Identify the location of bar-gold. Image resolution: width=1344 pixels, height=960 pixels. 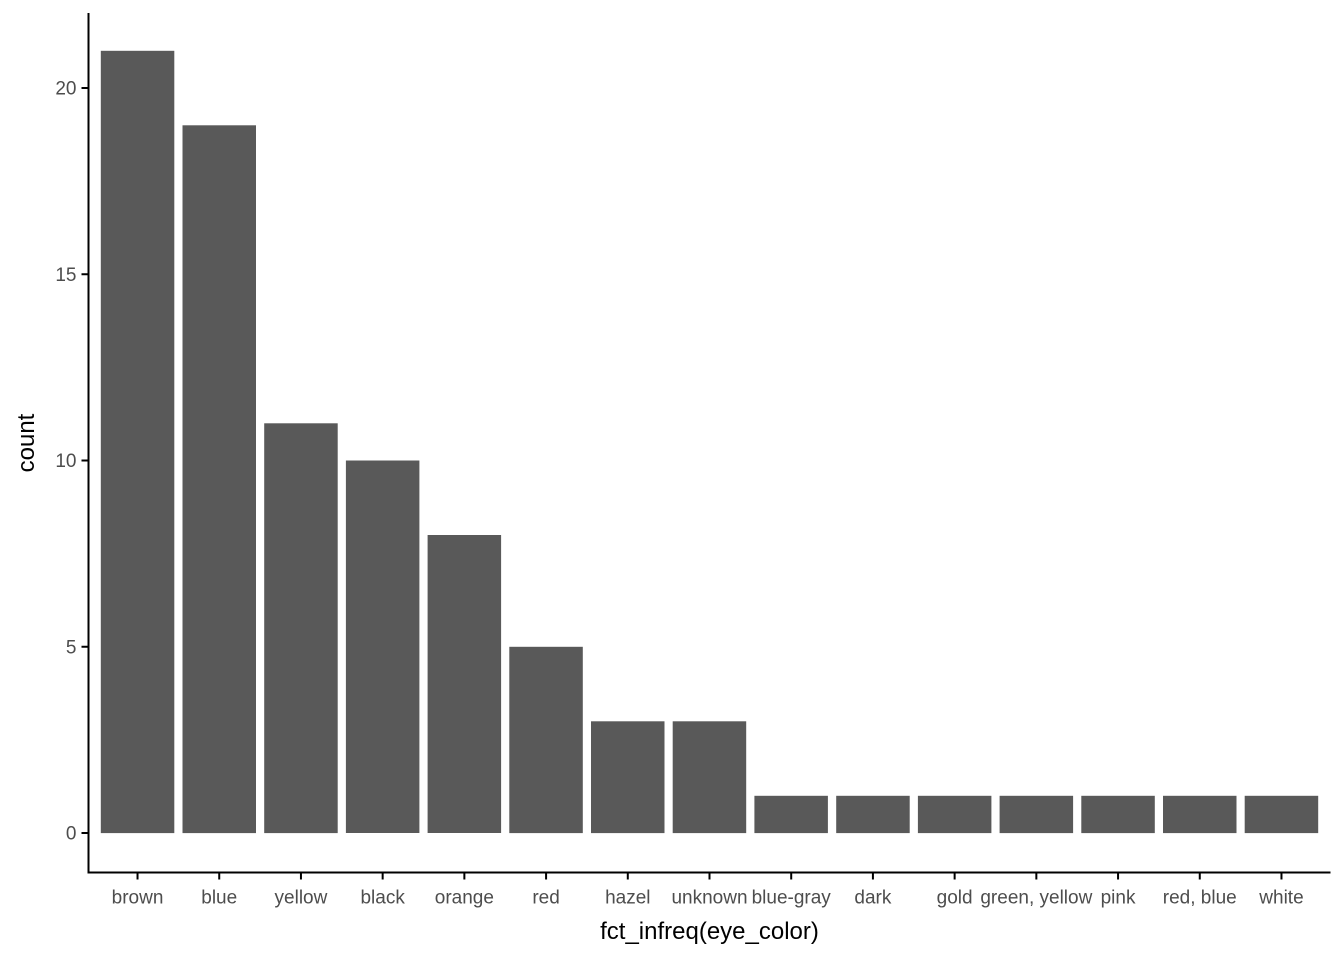
(954, 814).